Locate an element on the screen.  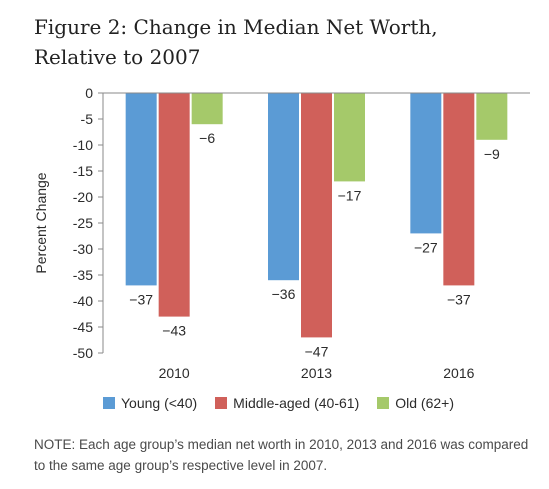
bar-young-2016 is located at coordinates (426, 163).